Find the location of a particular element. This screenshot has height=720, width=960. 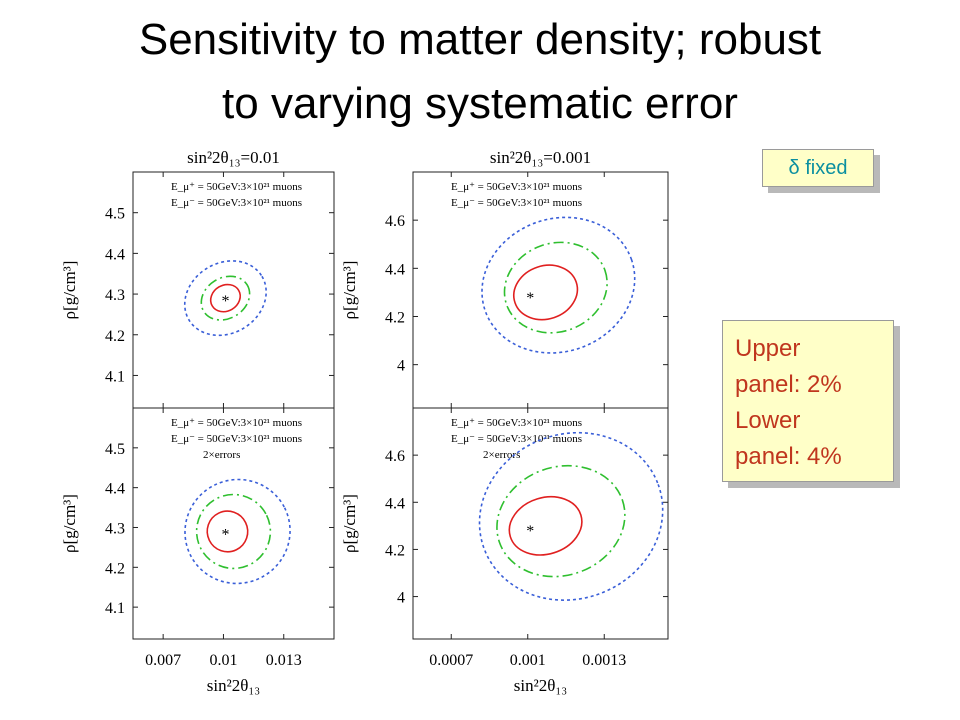

panel-title: sin²2θ₁₃=0.001 is located at coordinates (540, 157).